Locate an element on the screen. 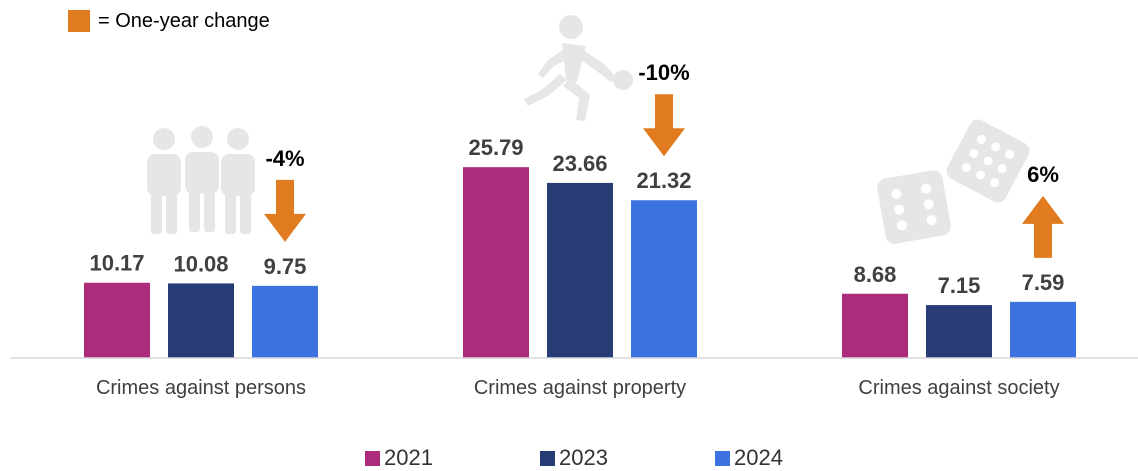 This screenshot has height=471, width=1138. series-legend: 2021 2023 2024 is located at coordinates (569, 458).